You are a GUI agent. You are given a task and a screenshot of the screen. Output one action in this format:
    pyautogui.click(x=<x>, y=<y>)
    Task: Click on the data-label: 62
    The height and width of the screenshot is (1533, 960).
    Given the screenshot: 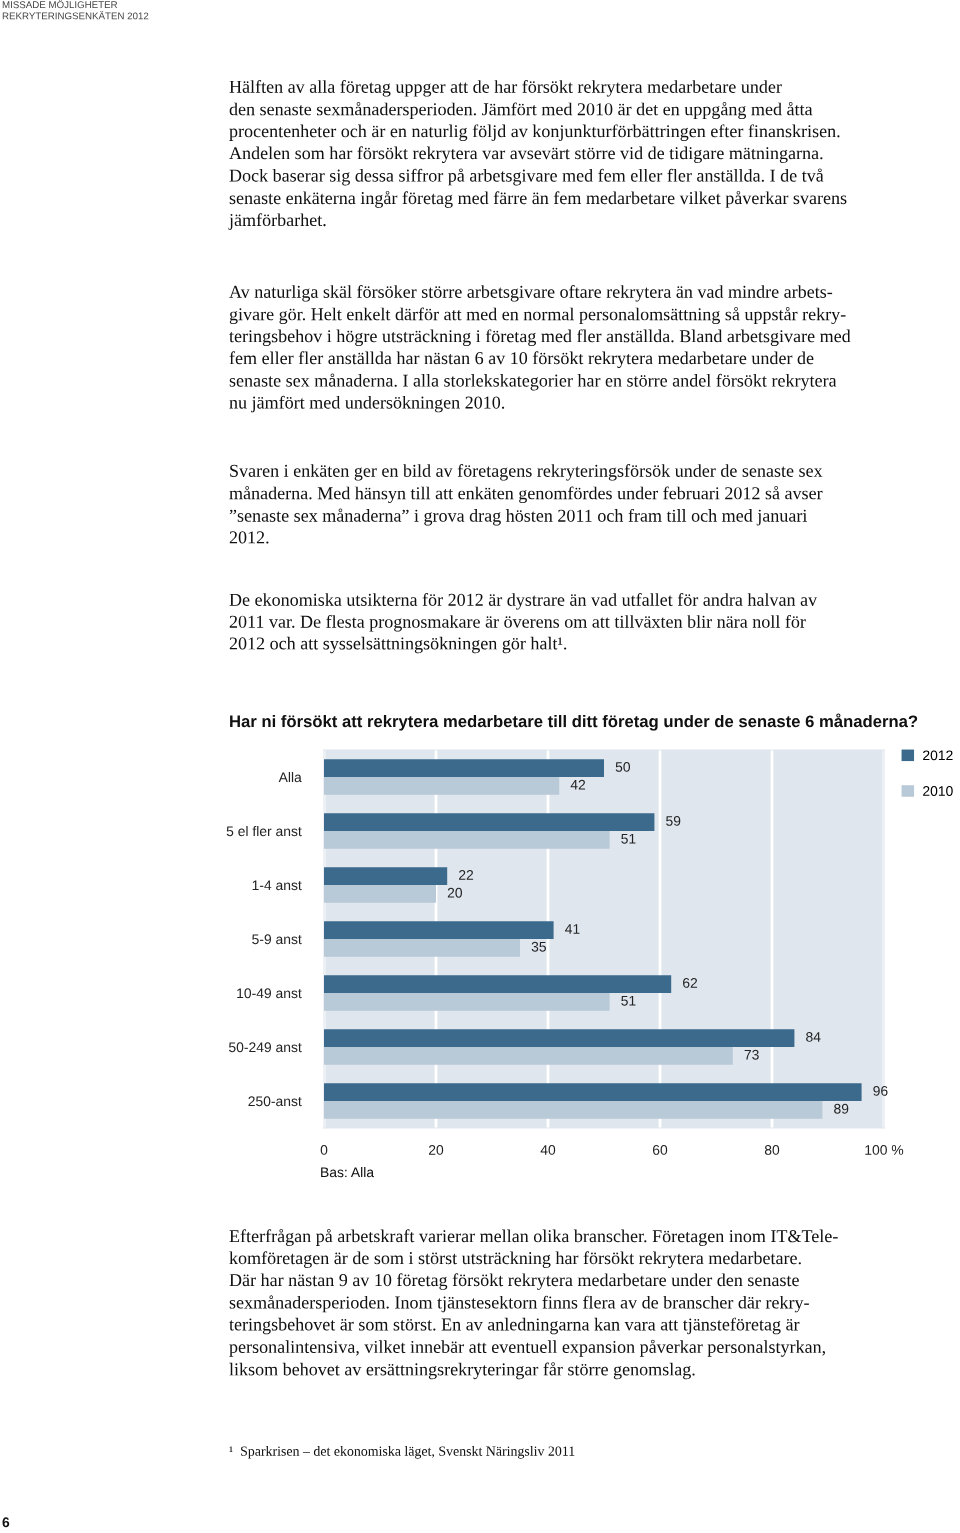 What is the action you would take?
    pyautogui.click(x=690, y=982)
    